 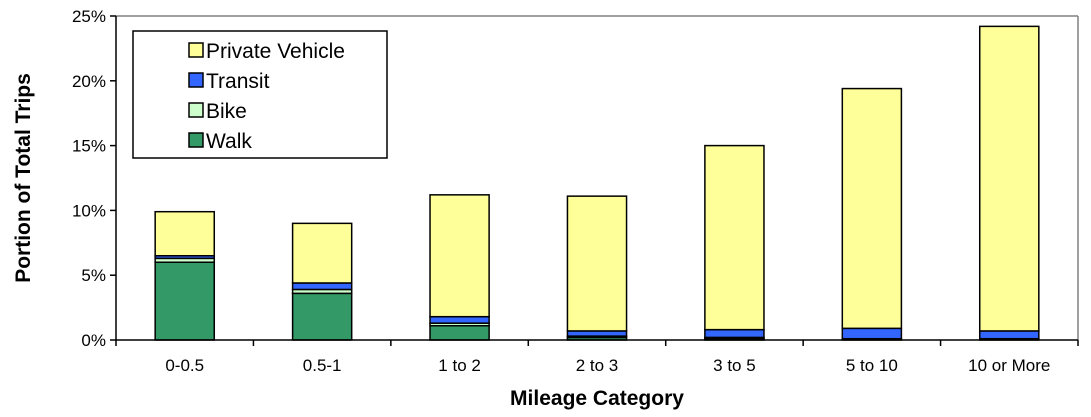 What do you see at coordinates (459, 365) in the screenshot?
I see `x-tick-label: 1 to 2` at bounding box center [459, 365].